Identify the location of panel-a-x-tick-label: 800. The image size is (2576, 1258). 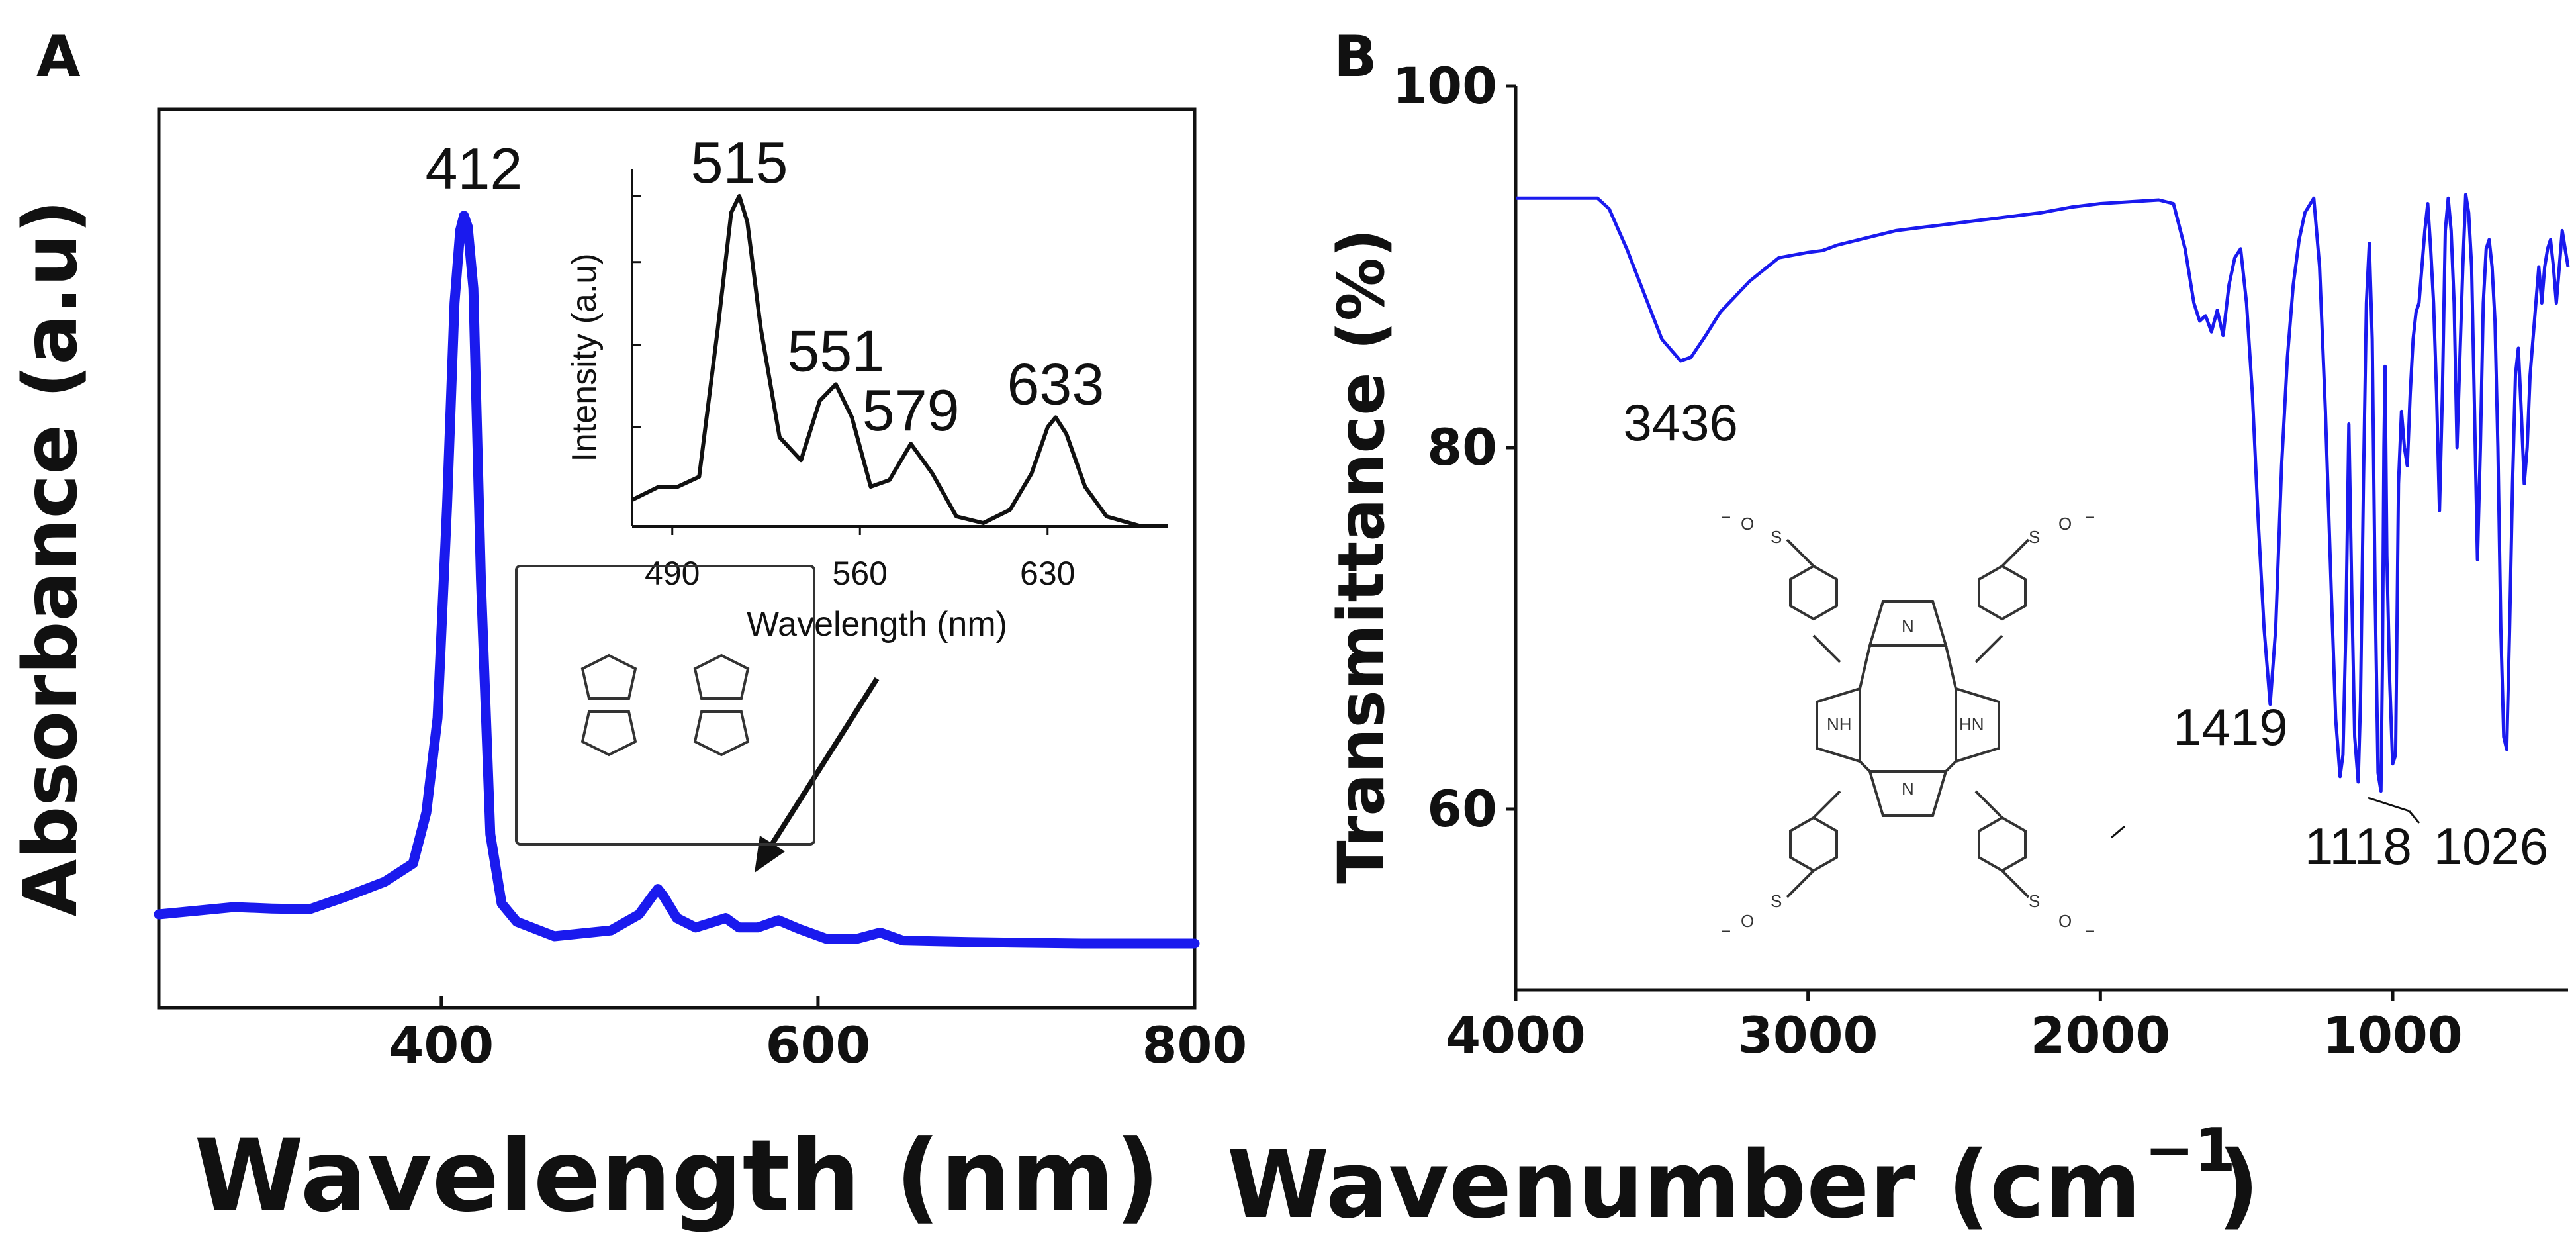
(1195, 1045).